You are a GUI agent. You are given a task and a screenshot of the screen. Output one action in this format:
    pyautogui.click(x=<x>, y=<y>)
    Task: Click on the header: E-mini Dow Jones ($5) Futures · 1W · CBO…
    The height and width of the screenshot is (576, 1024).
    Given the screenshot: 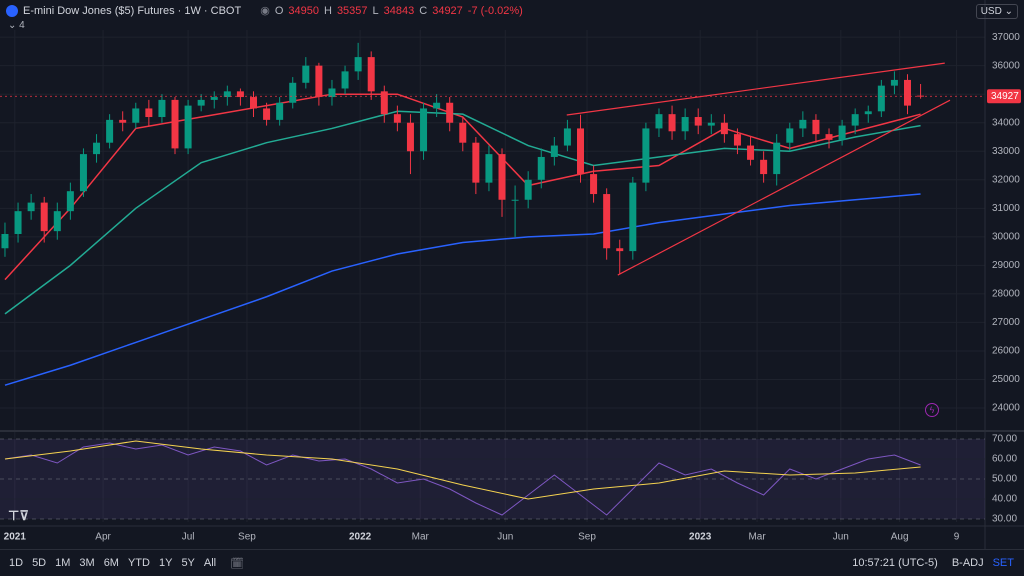 What is the action you would take?
    pyautogui.click(x=264, y=10)
    